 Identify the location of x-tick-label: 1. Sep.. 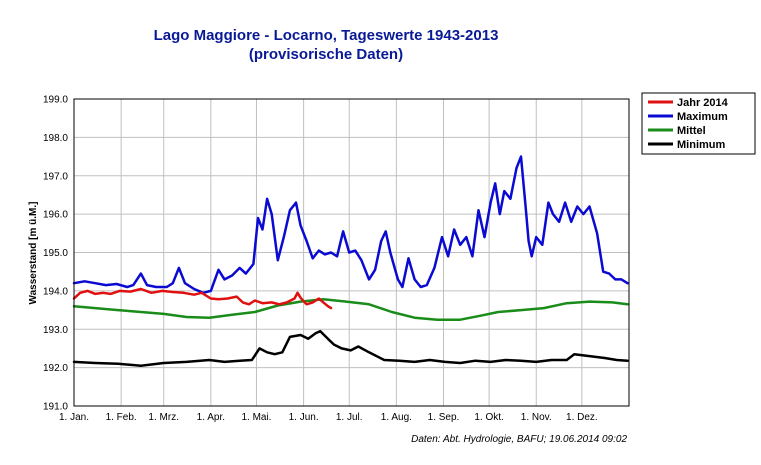
(444, 417).